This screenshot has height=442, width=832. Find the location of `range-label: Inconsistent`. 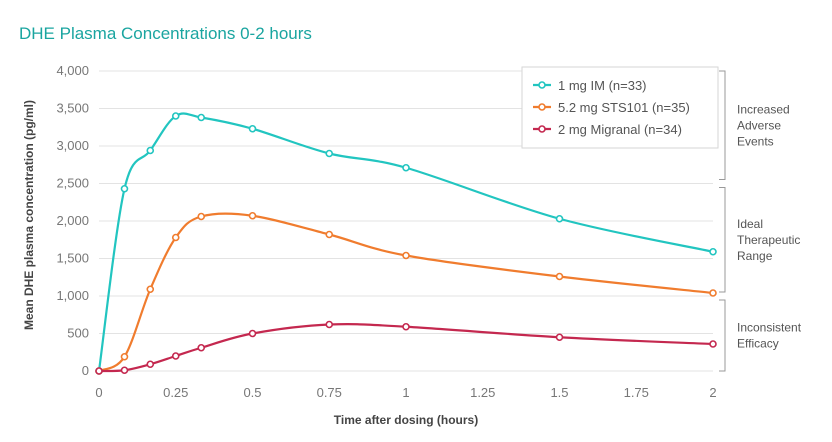

range-label: Inconsistent is located at coordinates (769, 328).